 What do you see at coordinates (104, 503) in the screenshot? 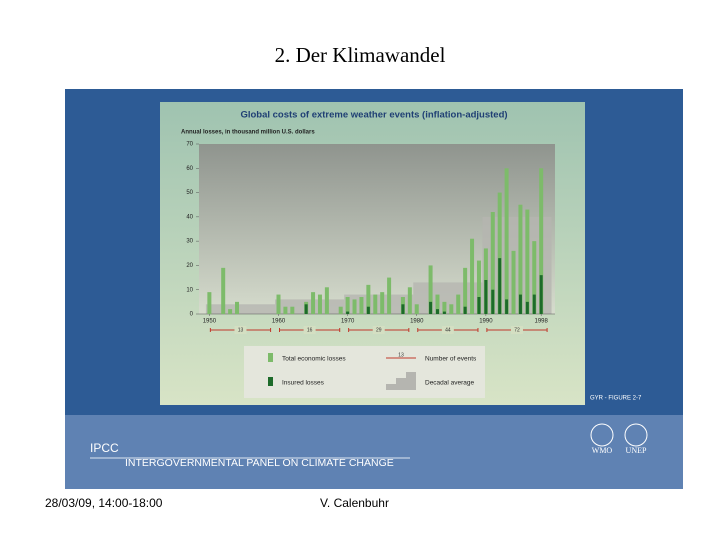
I see `footer-date: 28/03/09, 14:00-18:00` at bounding box center [104, 503].